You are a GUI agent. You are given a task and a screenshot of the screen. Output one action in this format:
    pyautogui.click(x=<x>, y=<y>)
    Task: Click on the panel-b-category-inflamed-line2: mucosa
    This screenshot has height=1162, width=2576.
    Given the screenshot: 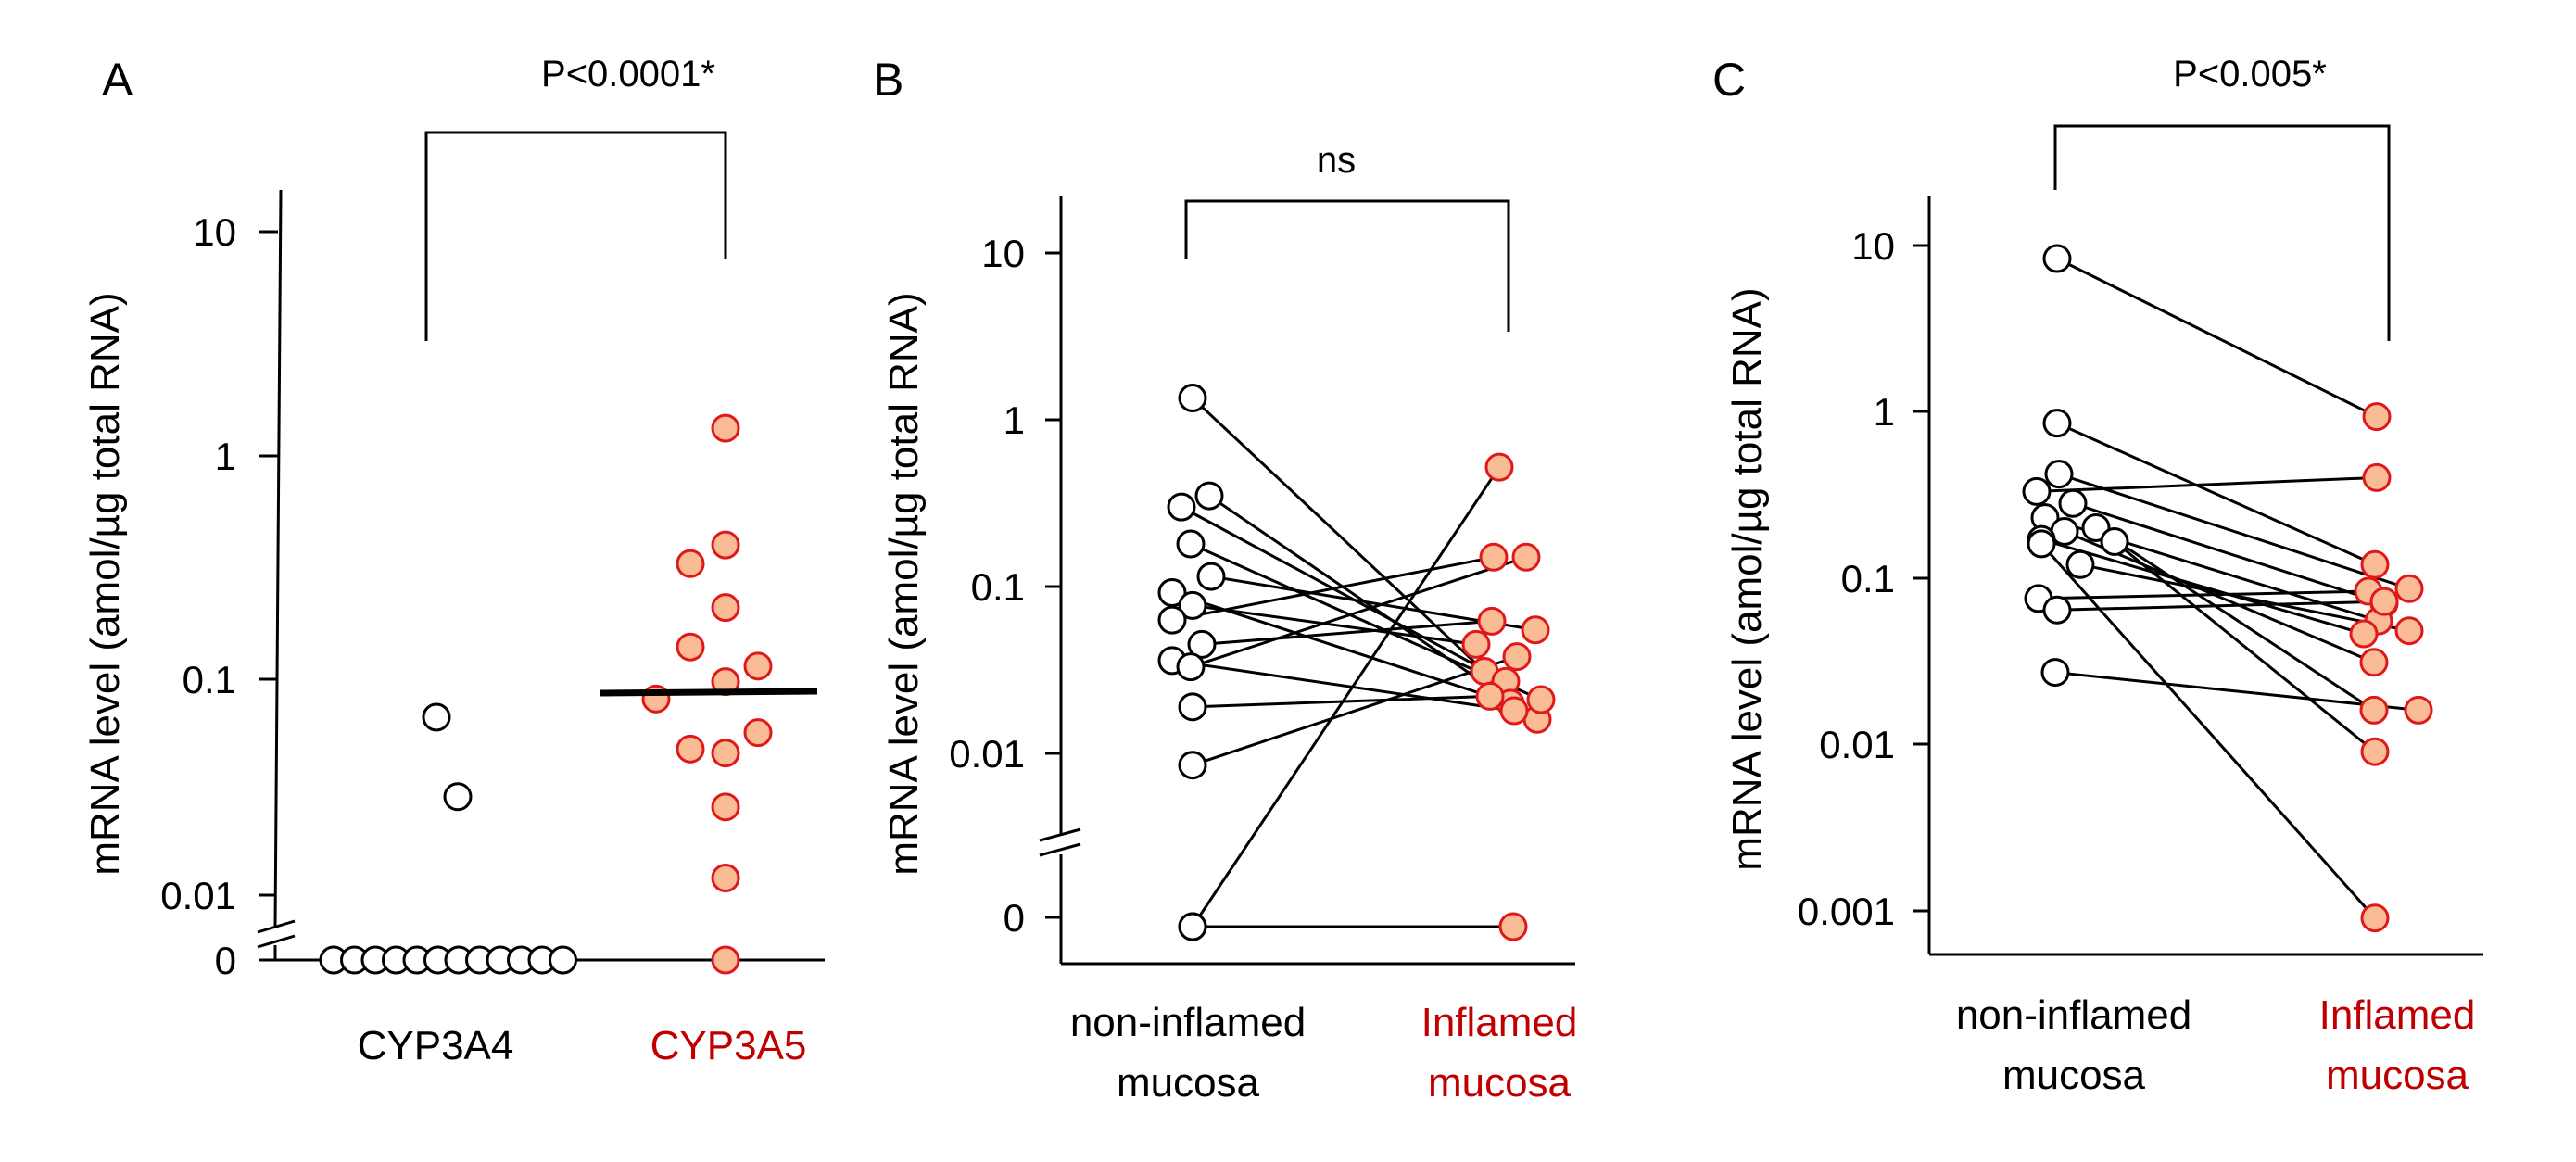 What is the action you would take?
    pyautogui.click(x=1500, y=1082)
    